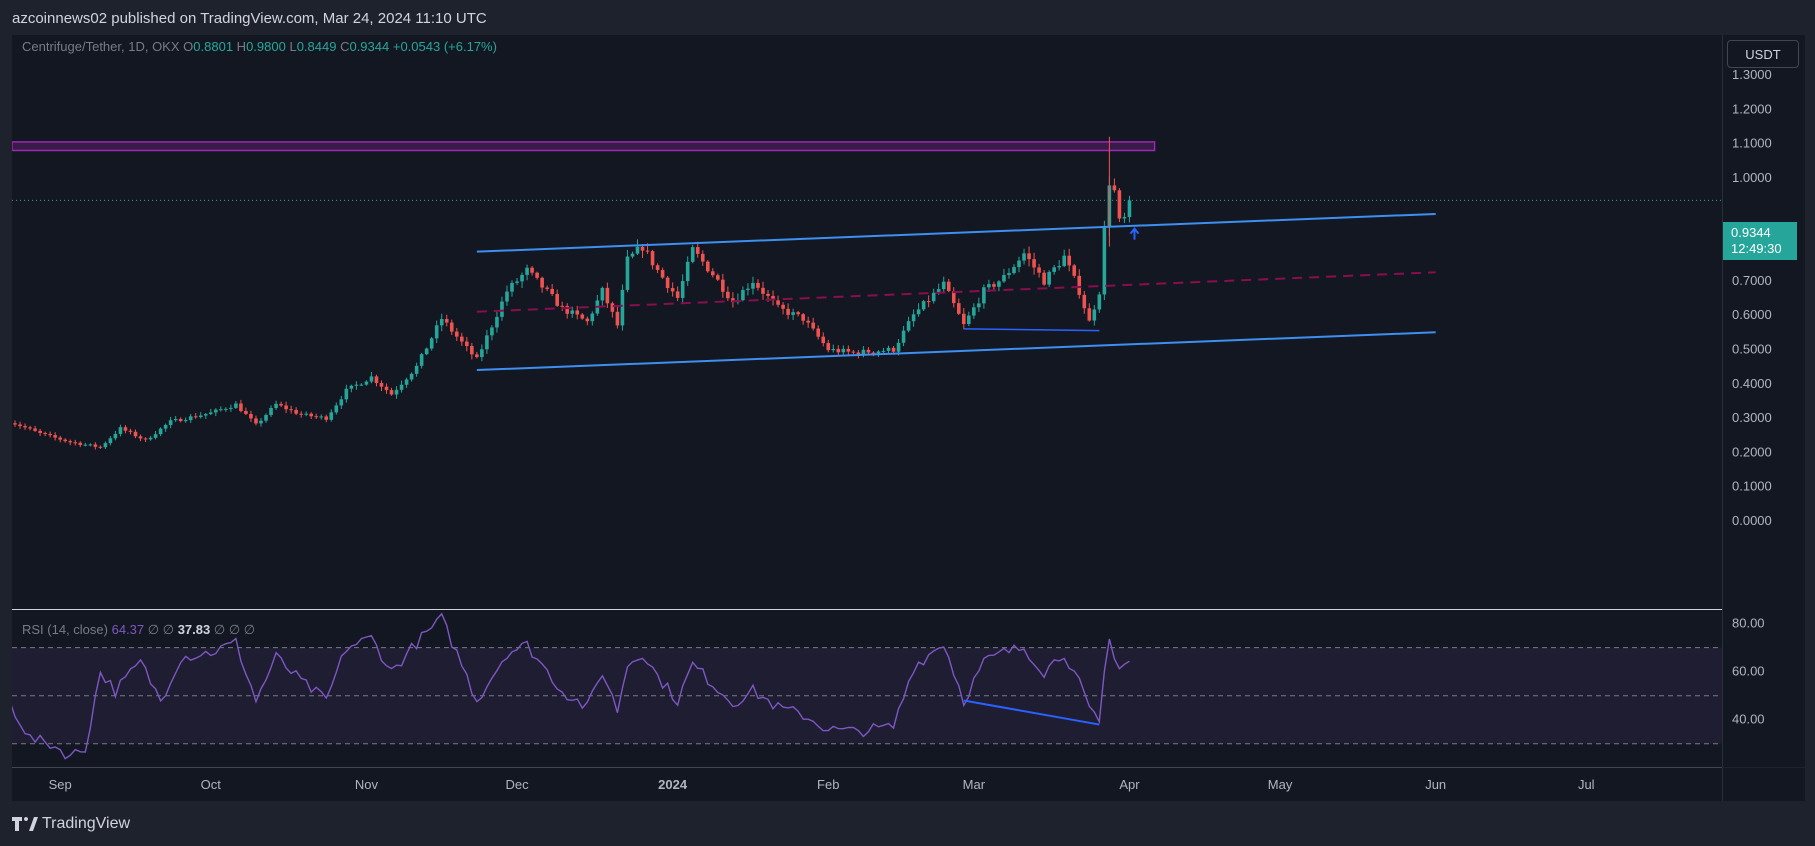  What do you see at coordinates (1763, 54) in the screenshot?
I see `currency-button: USDT` at bounding box center [1763, 54].